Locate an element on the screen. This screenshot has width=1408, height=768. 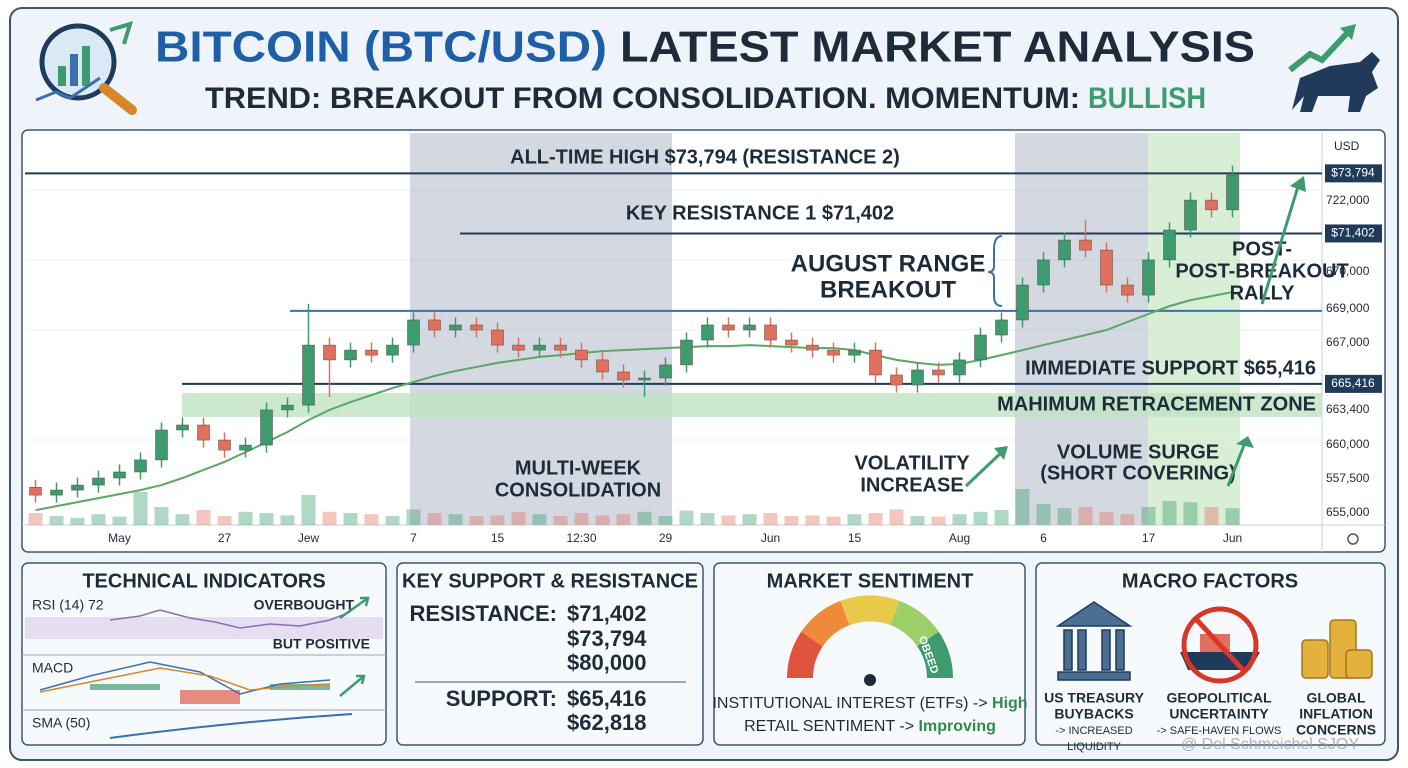
y-tick-label: 655,000 is located at coordinates (1348, 512).